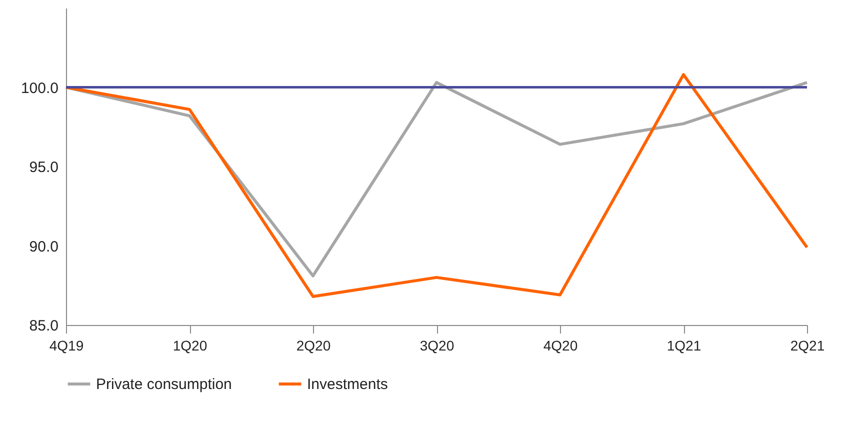 The height and width of the screenshot is (422, 851). Describe the element at coordinates (43, 247) in the screenshot. I see `y-tick-label: 90.0` at that location.